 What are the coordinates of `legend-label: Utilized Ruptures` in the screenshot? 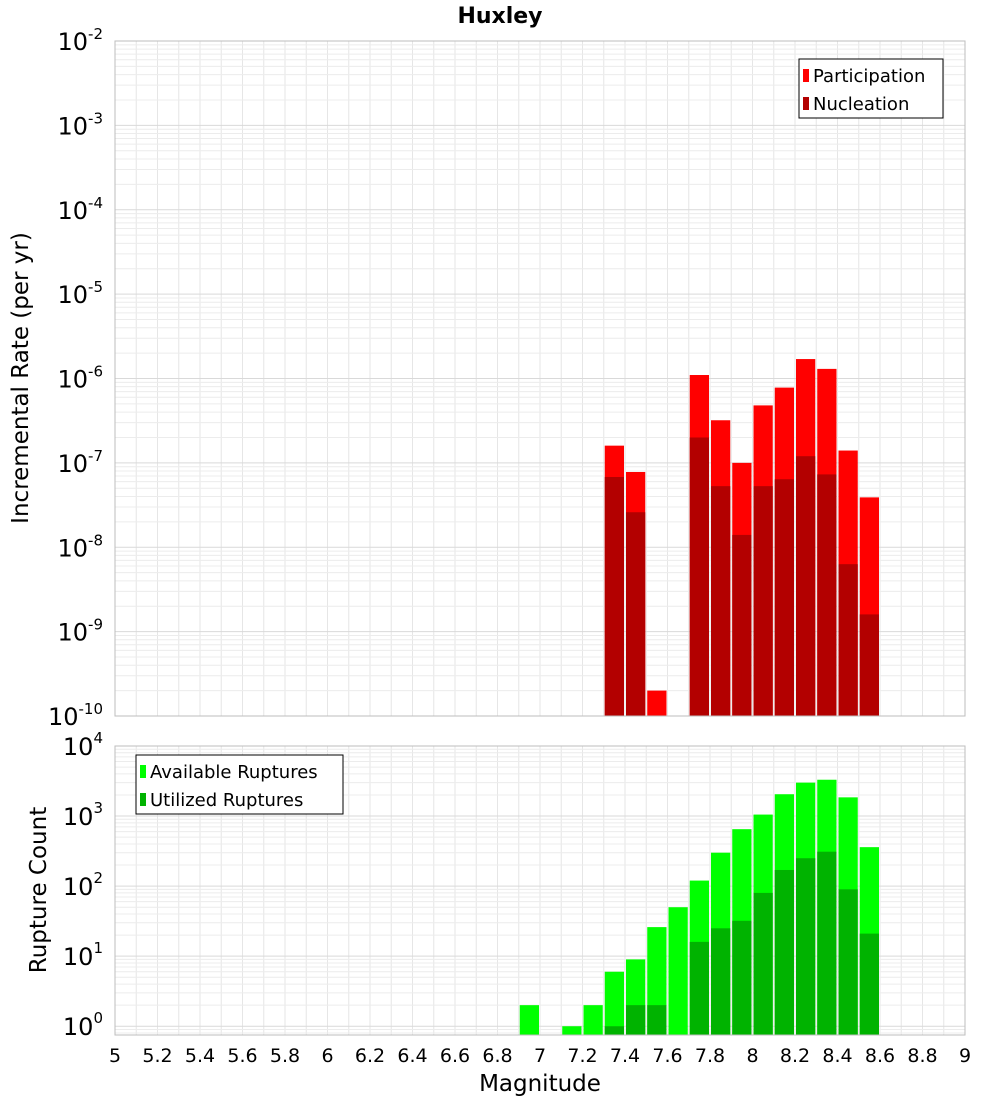 It's located at (226, 800).